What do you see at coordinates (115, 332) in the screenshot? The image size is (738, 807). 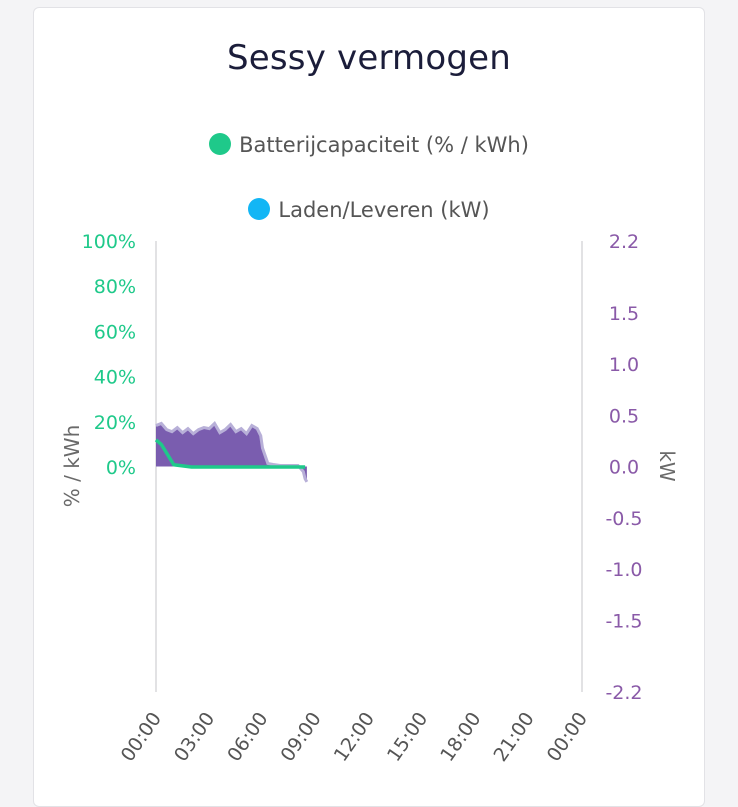 I see `left-axis-tick-label: 60%` at bounding box center [115, 332].